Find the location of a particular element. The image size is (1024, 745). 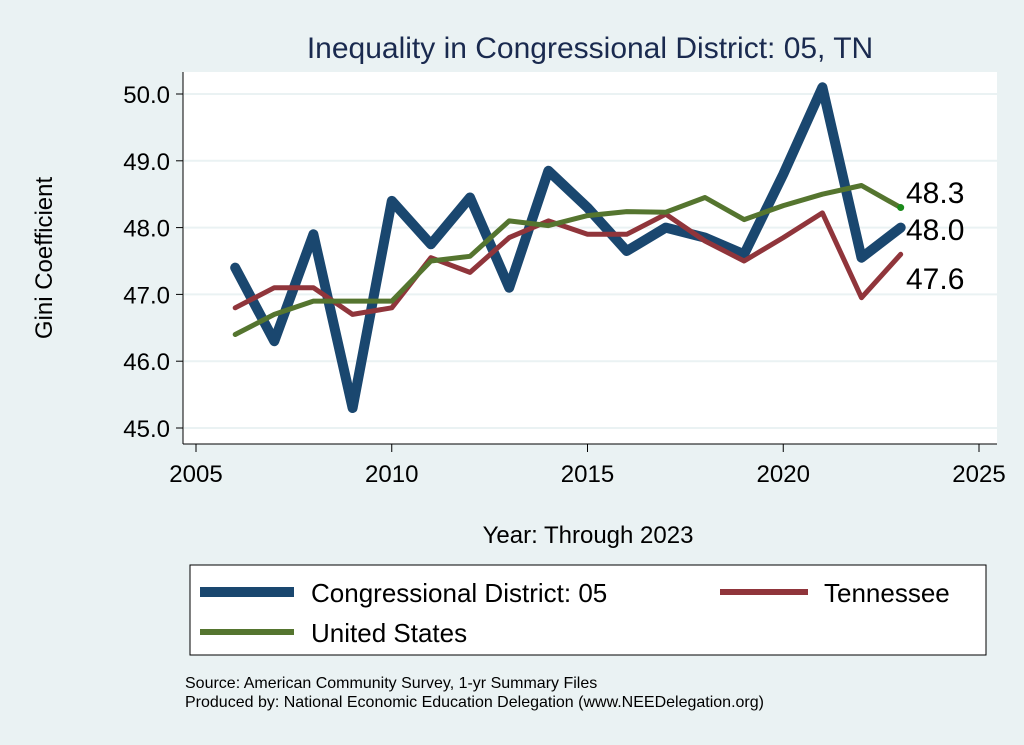

end-label: 48.3 is located at coordinates (935, 193).